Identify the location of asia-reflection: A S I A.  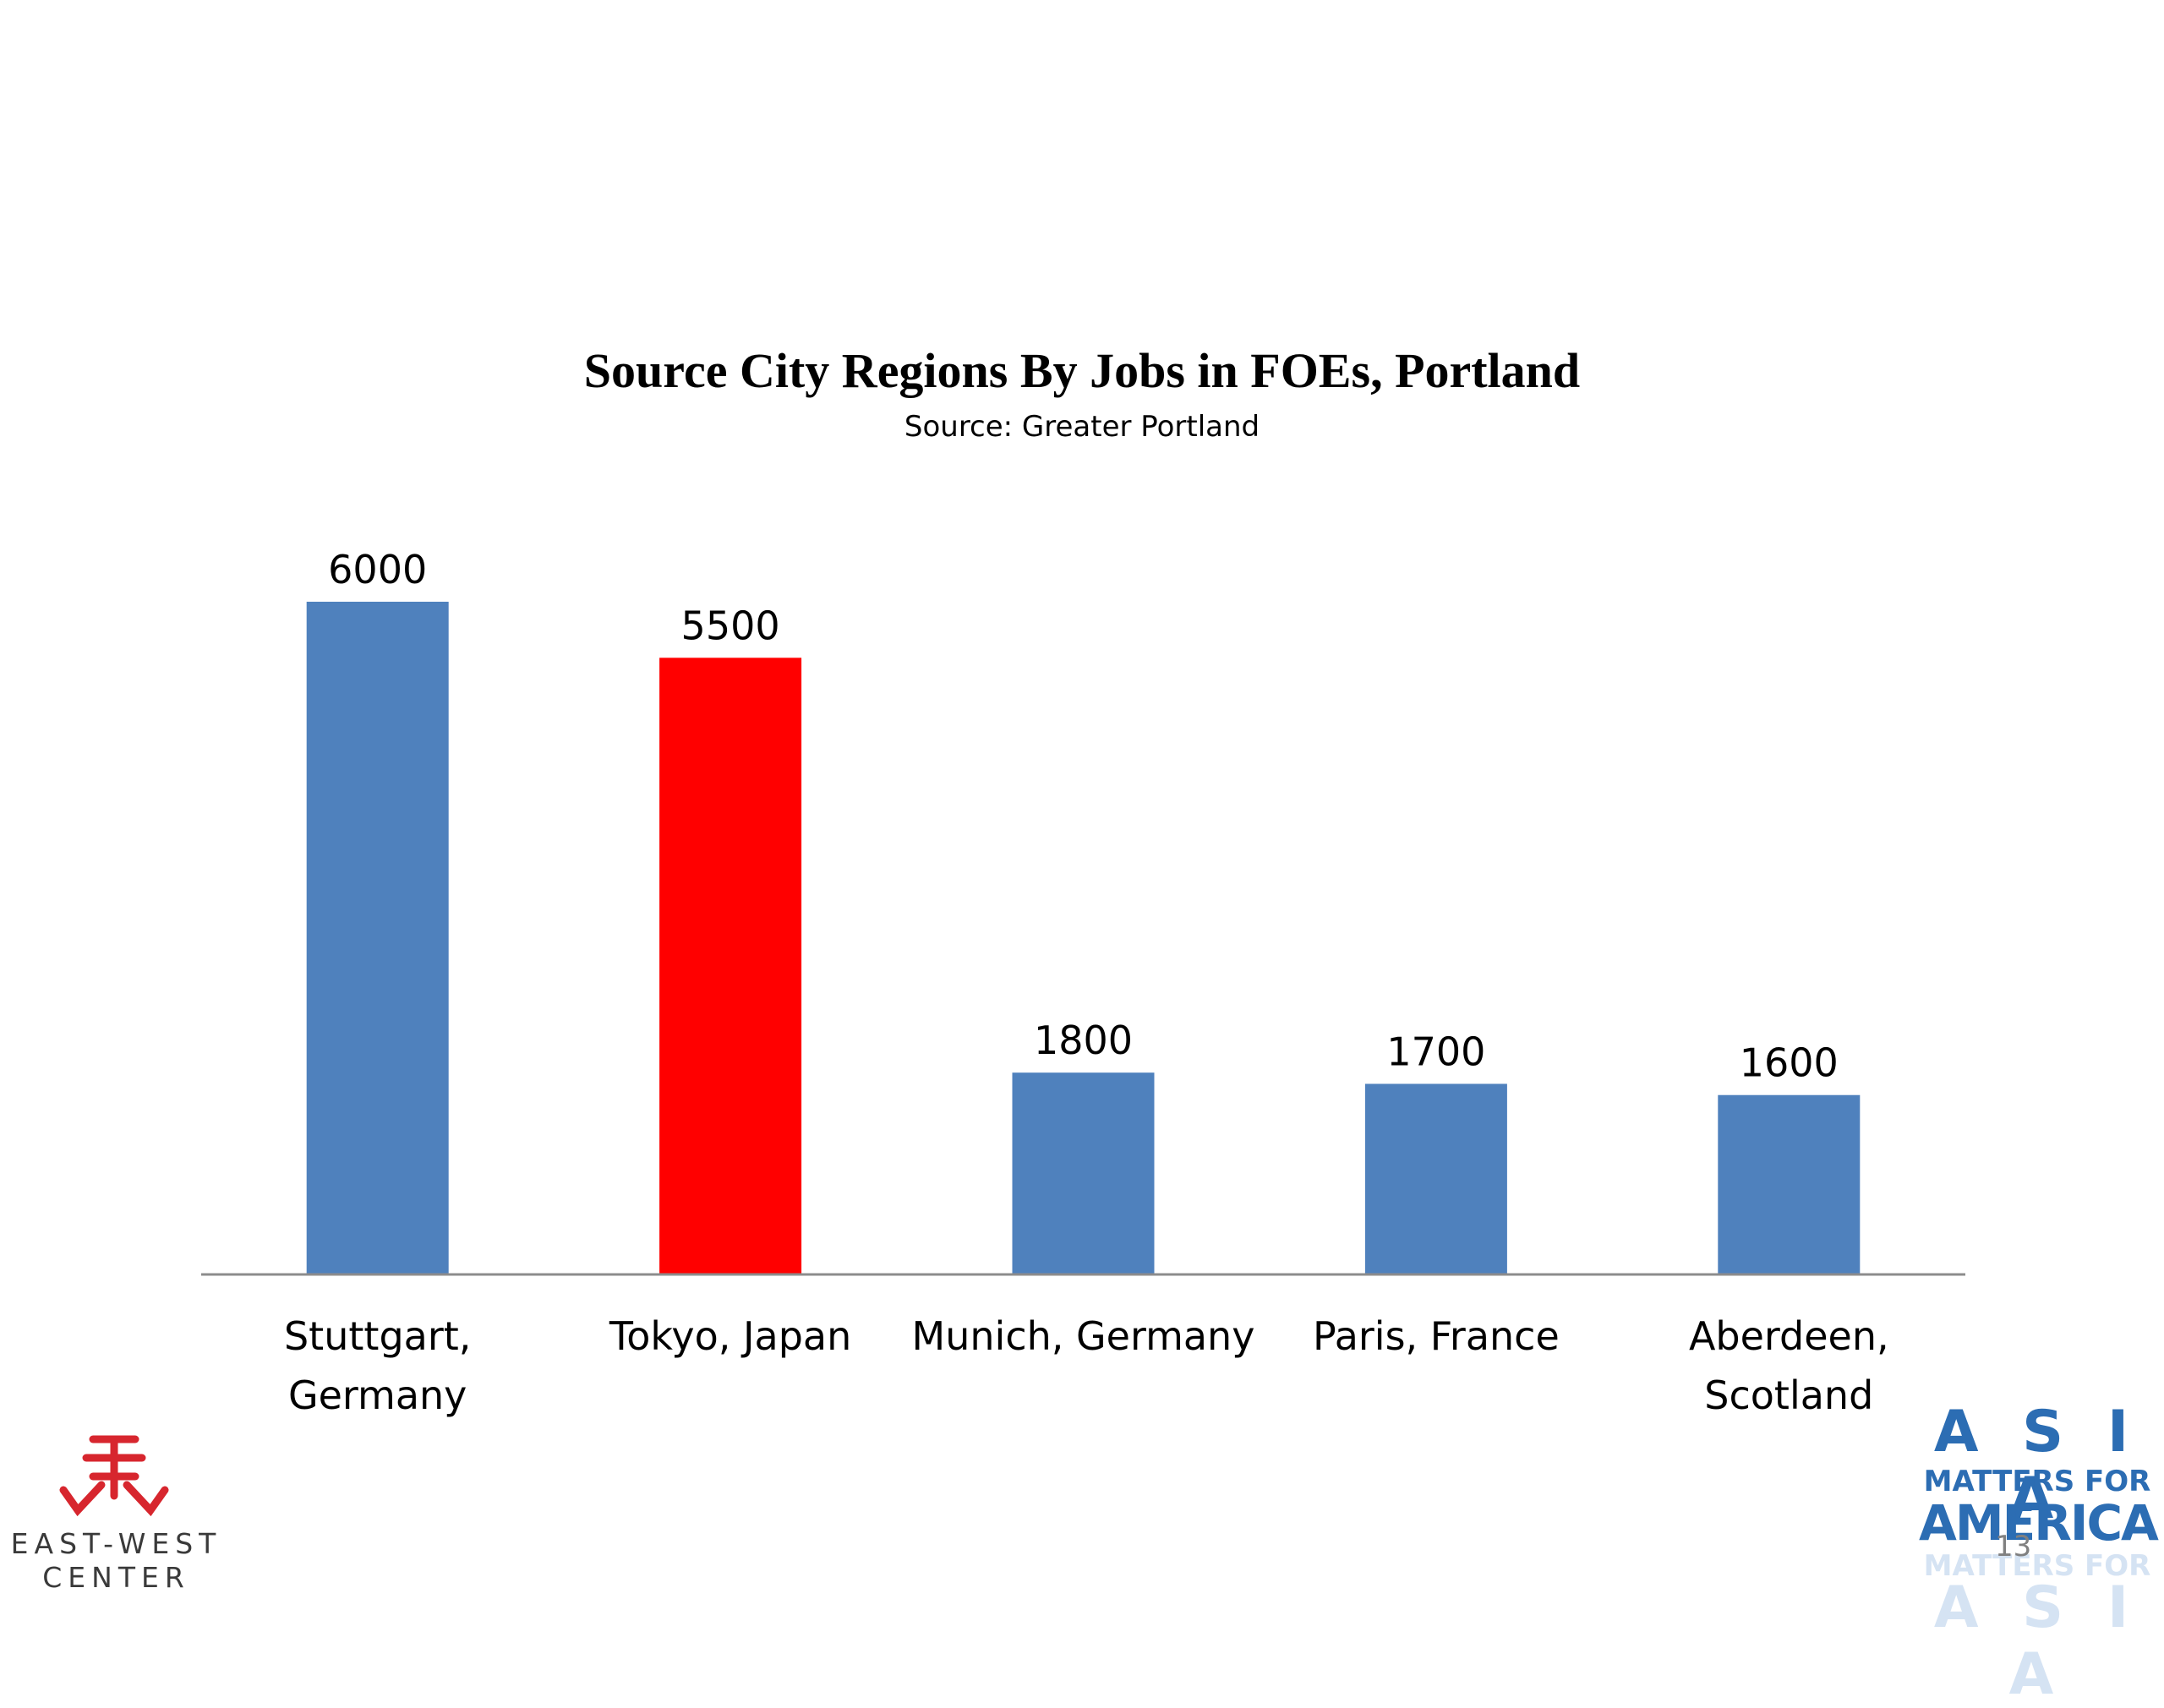
(2037, 1641).